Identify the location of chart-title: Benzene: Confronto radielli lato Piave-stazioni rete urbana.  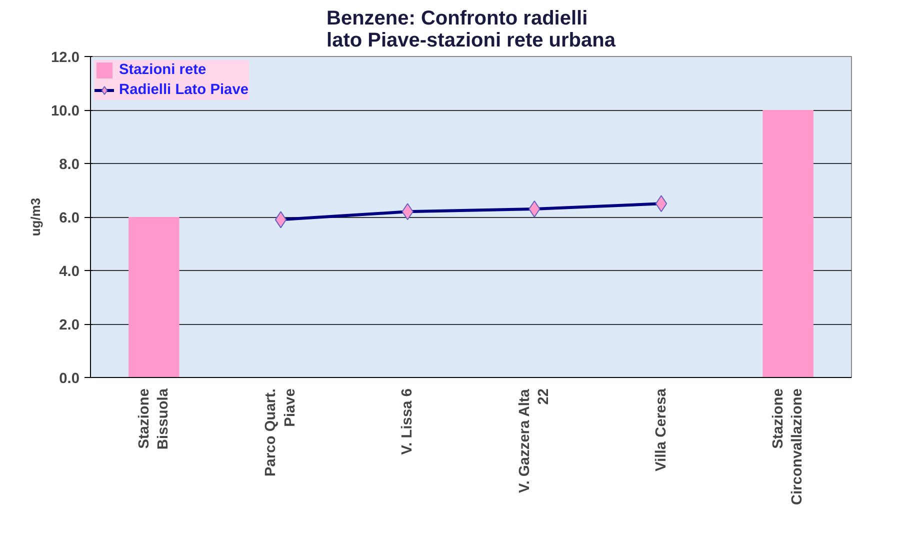
(471, 30).